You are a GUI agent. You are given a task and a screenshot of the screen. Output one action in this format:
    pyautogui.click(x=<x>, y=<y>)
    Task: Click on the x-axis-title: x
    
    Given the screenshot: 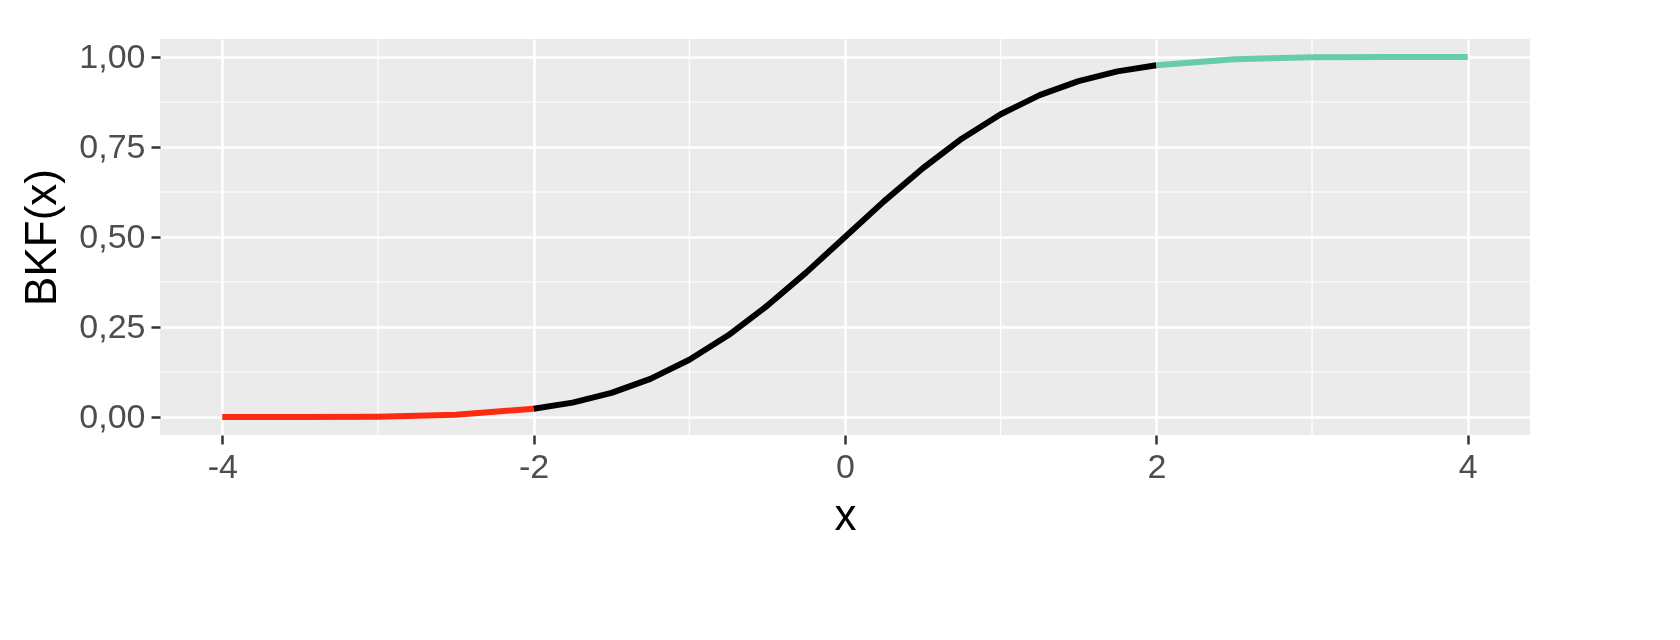 What is the action you would take?
    pyautogui.click(x=845, y=514)
    